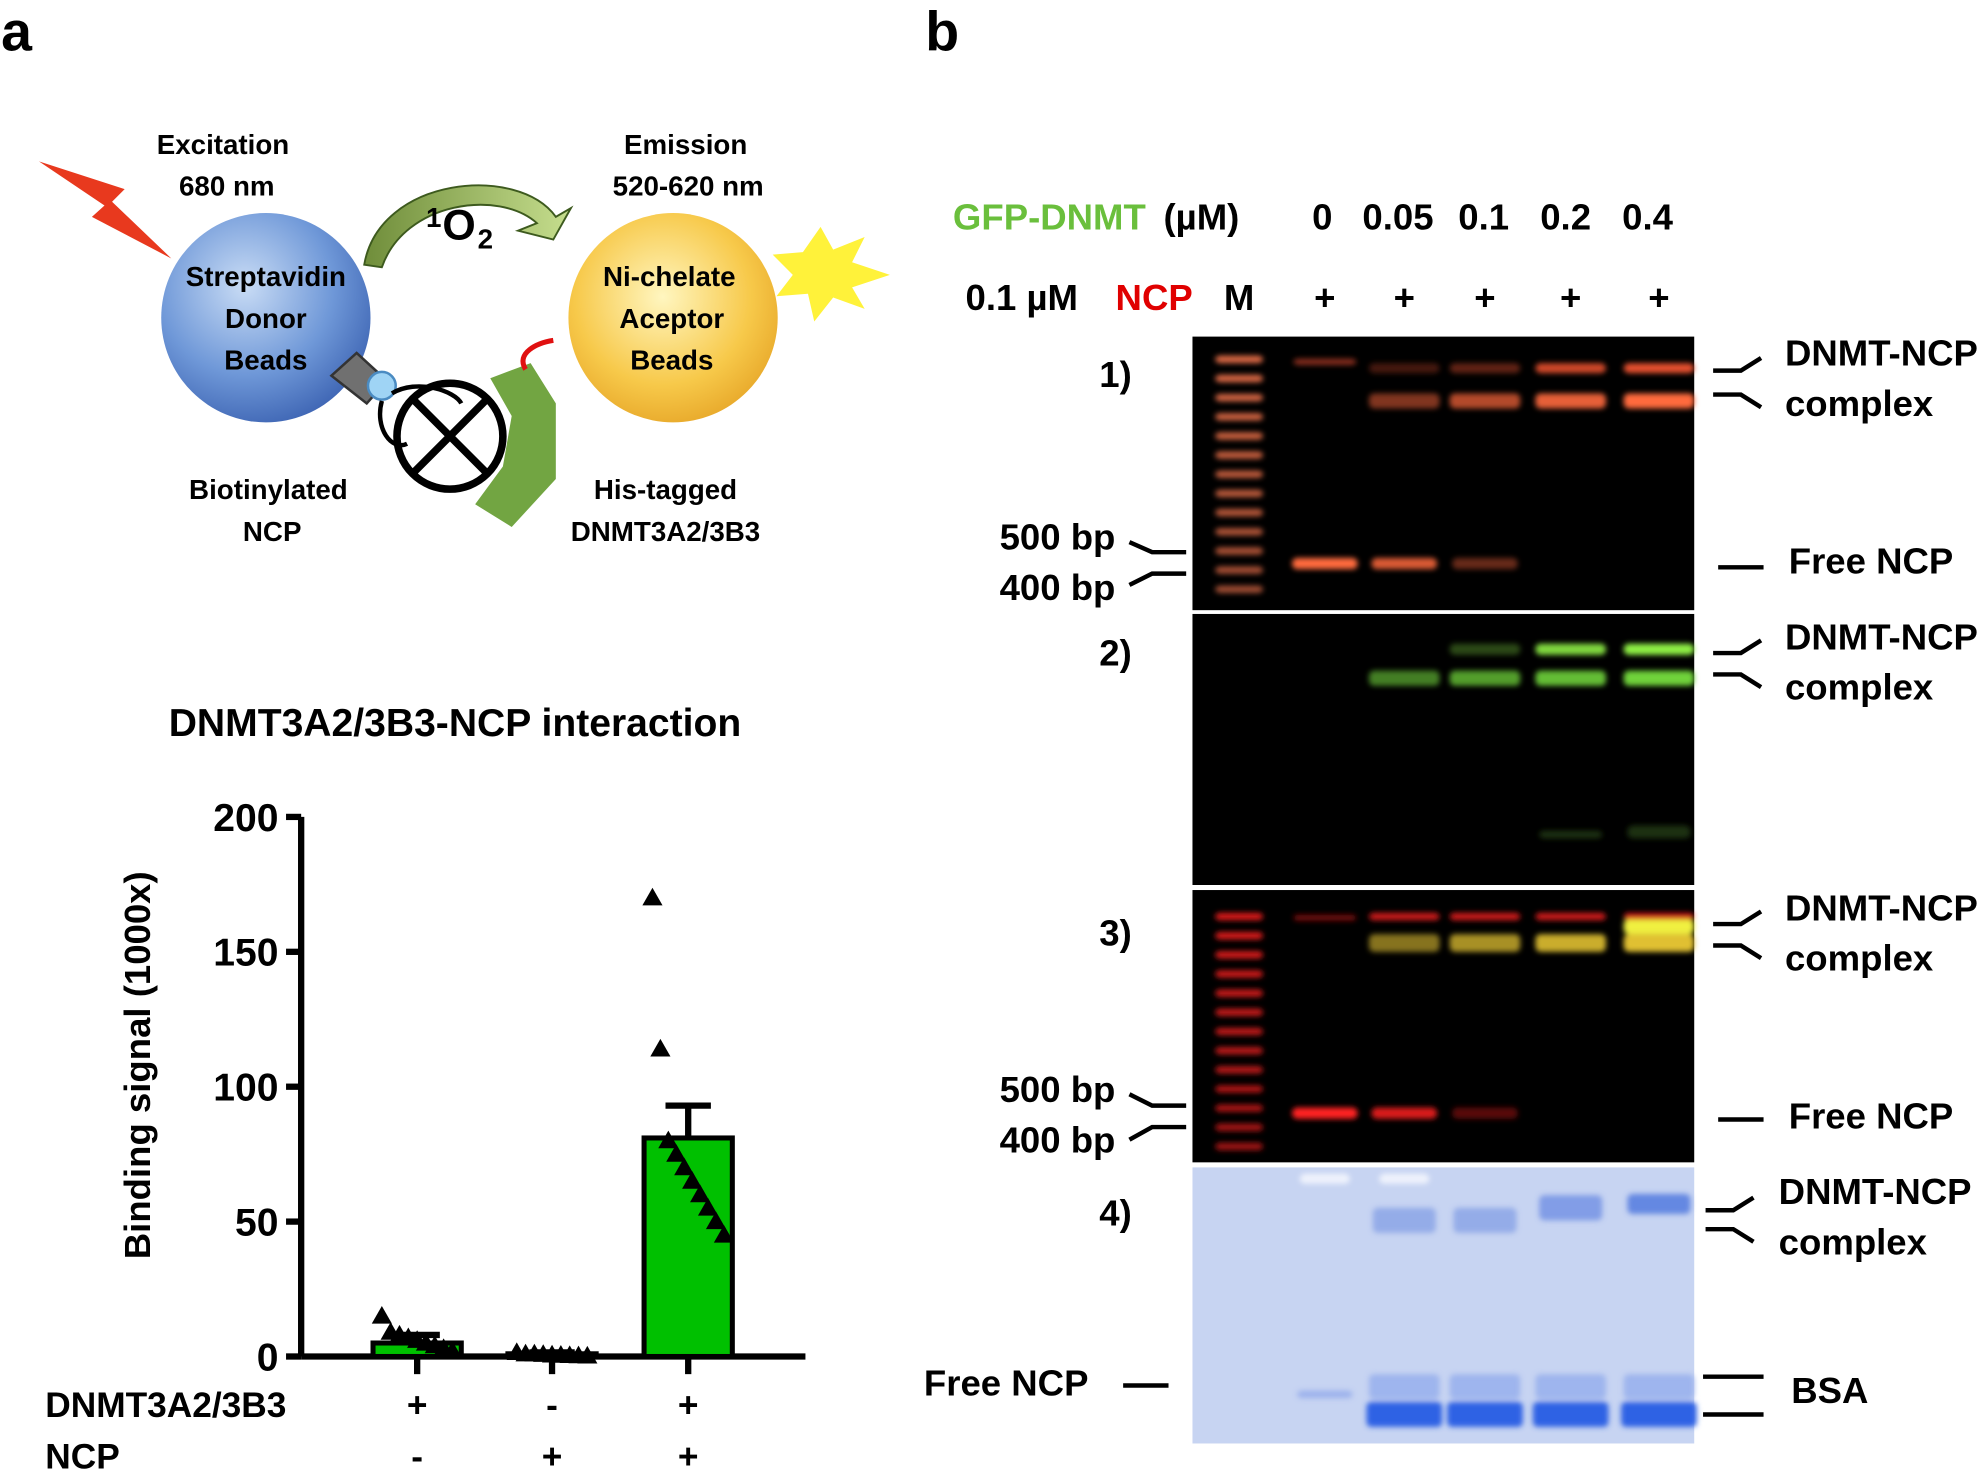 The width and height of the screenshot is (1979, 1475). I want to click on gel-label: 1), so click(1115, 374).